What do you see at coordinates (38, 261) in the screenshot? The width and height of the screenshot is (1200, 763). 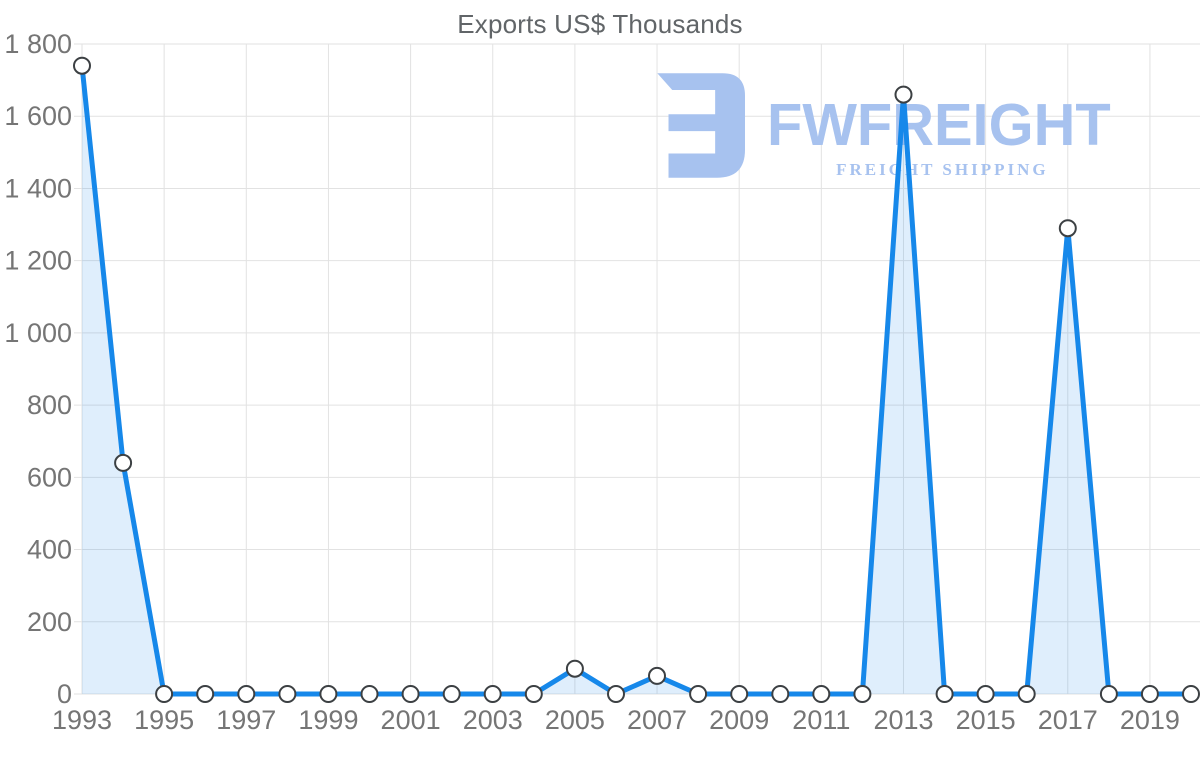 I see `y-axis-tick-label: 1 200` at bounding box center [38, 261].